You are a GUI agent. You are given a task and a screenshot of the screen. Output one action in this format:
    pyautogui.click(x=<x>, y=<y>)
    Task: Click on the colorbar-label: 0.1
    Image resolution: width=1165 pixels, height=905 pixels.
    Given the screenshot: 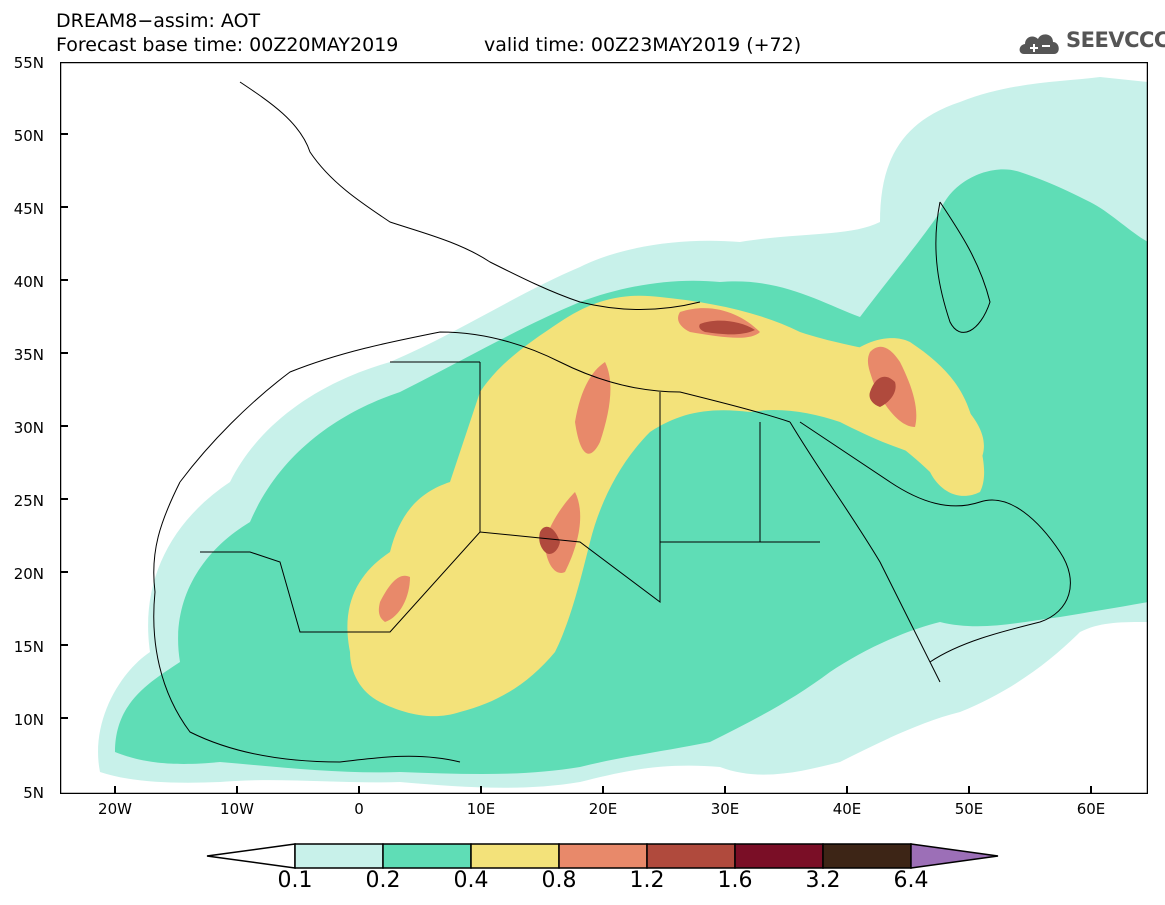 What is the action you would take?
    pyautogui.click(x=295, y=880)
    